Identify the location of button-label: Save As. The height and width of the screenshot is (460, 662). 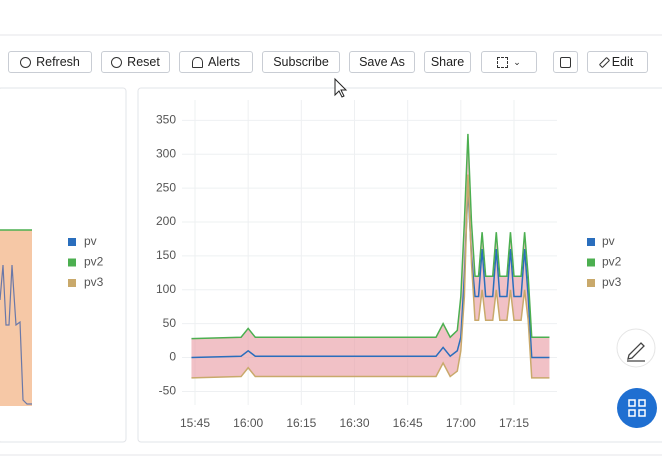
(382, 62).